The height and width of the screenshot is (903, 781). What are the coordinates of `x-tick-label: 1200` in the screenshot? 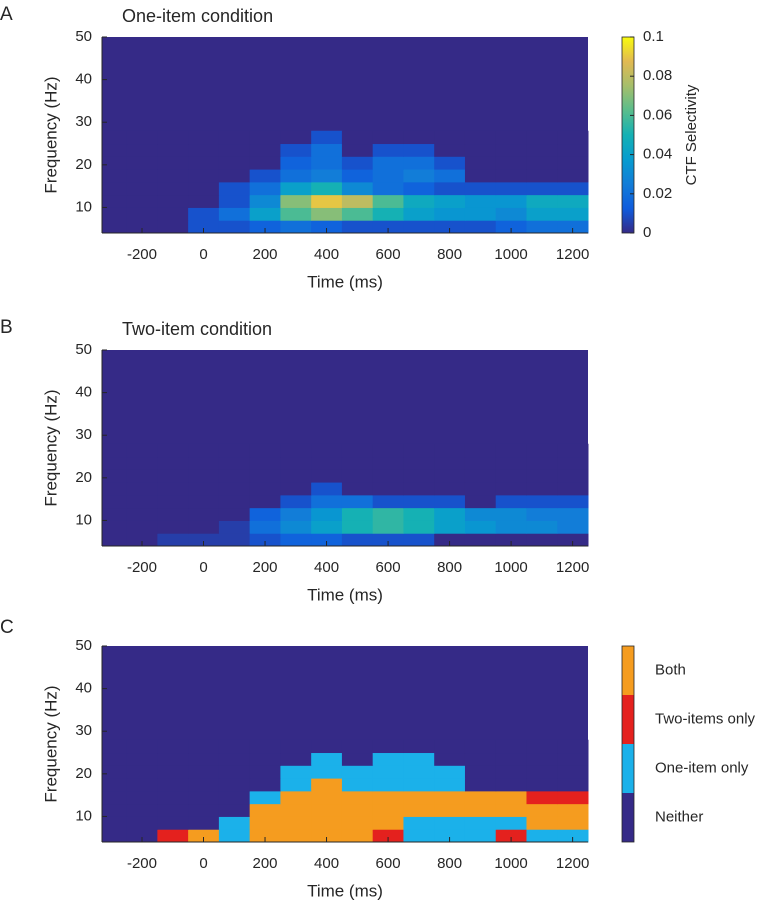 It's located at (572, 863).